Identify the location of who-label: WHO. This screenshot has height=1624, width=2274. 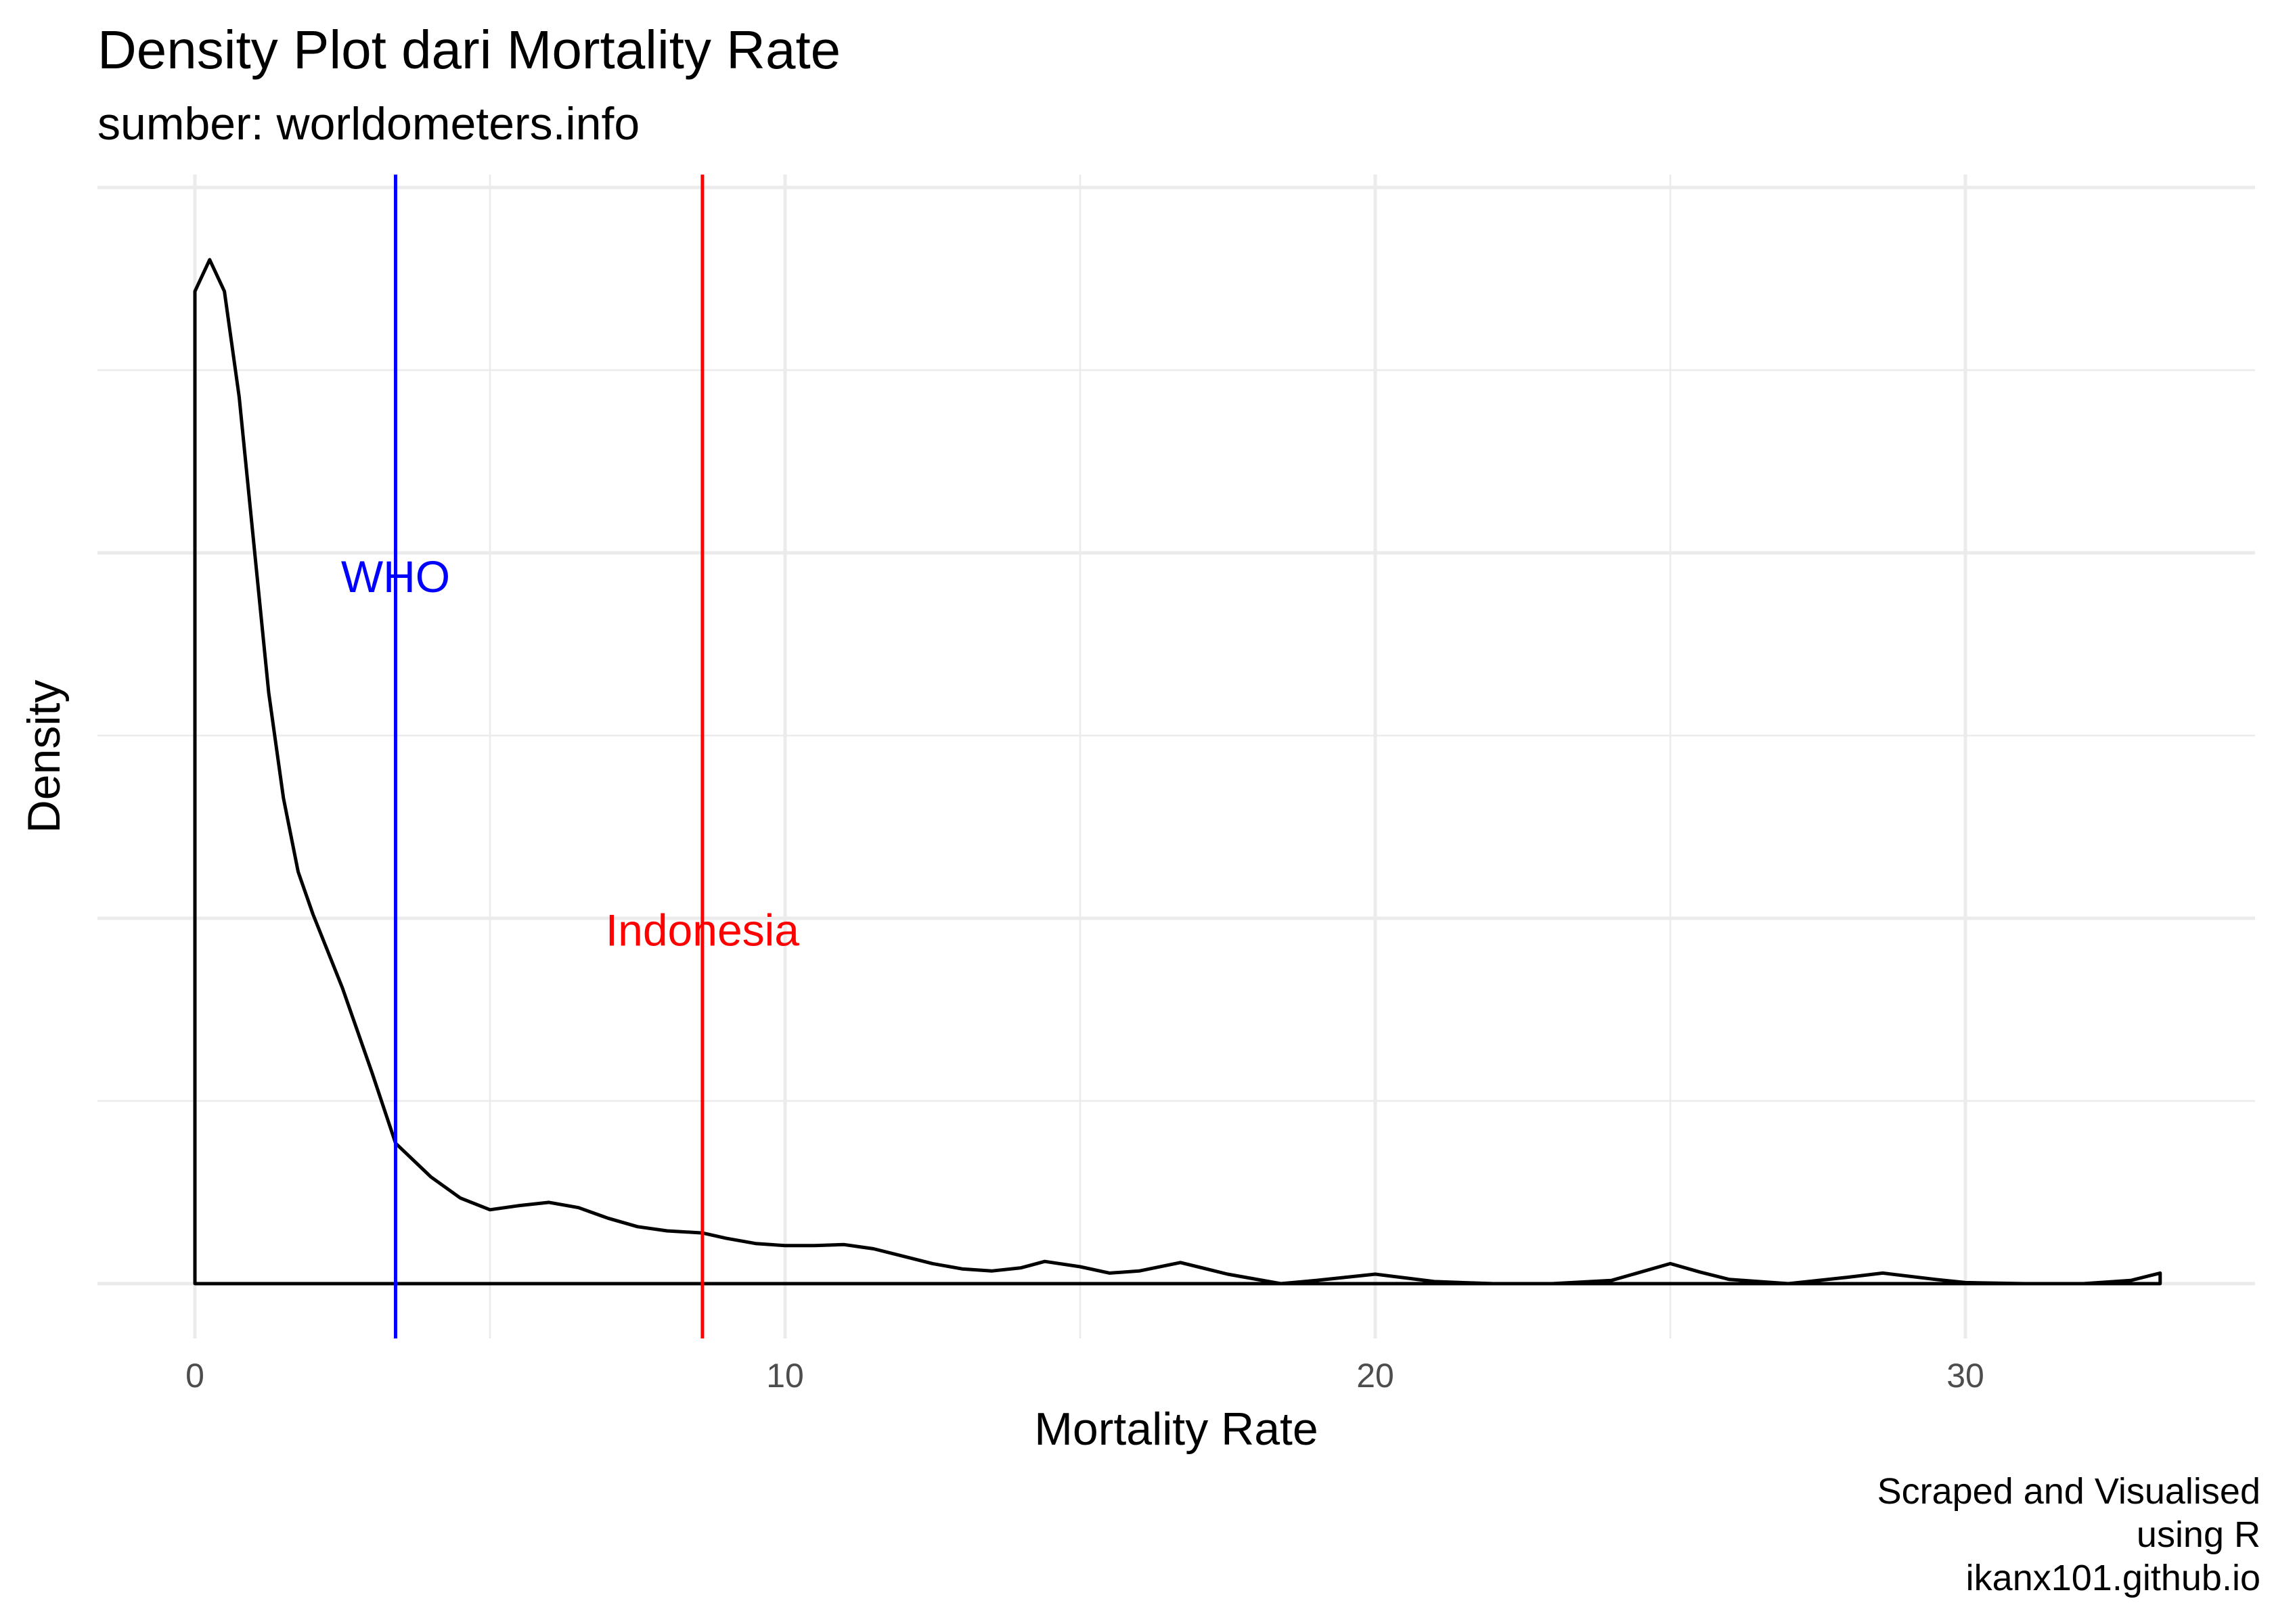
(396, 576).